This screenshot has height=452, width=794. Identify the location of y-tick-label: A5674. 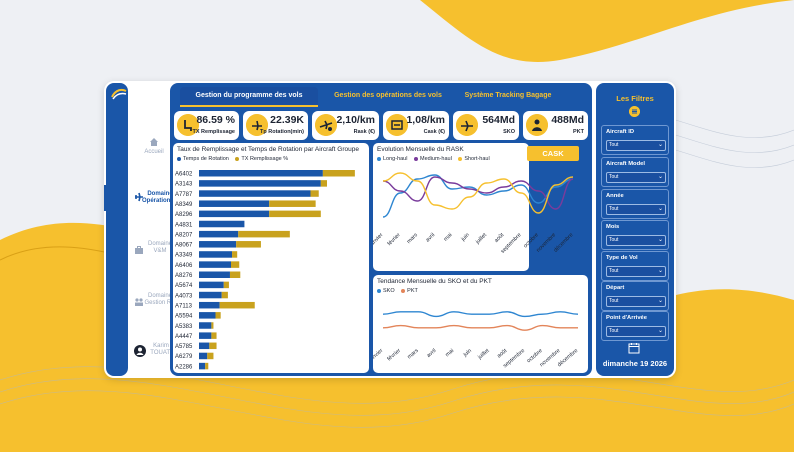
(184, 286).